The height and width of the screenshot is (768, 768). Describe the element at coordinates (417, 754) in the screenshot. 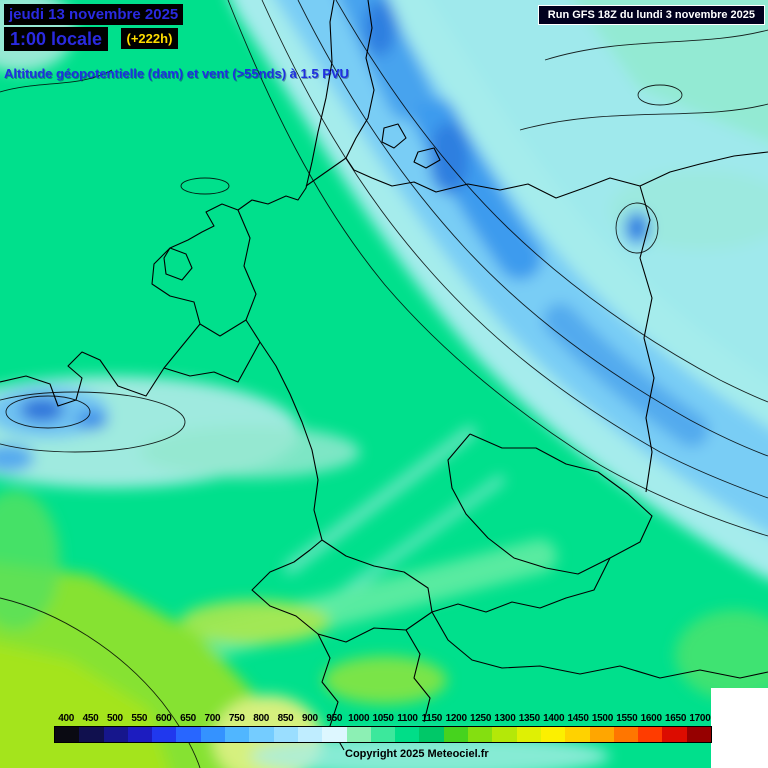

I see `copyright-text: Copyright 2025 Meteociel.fr` at that location.